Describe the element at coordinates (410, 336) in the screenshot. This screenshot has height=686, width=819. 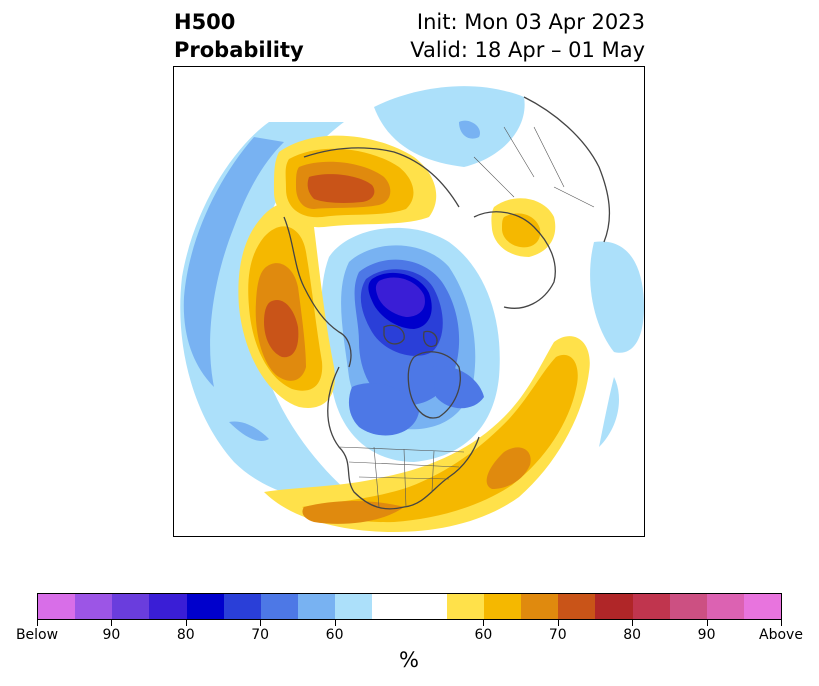
I see `coastline-arctic-islands` at that location.